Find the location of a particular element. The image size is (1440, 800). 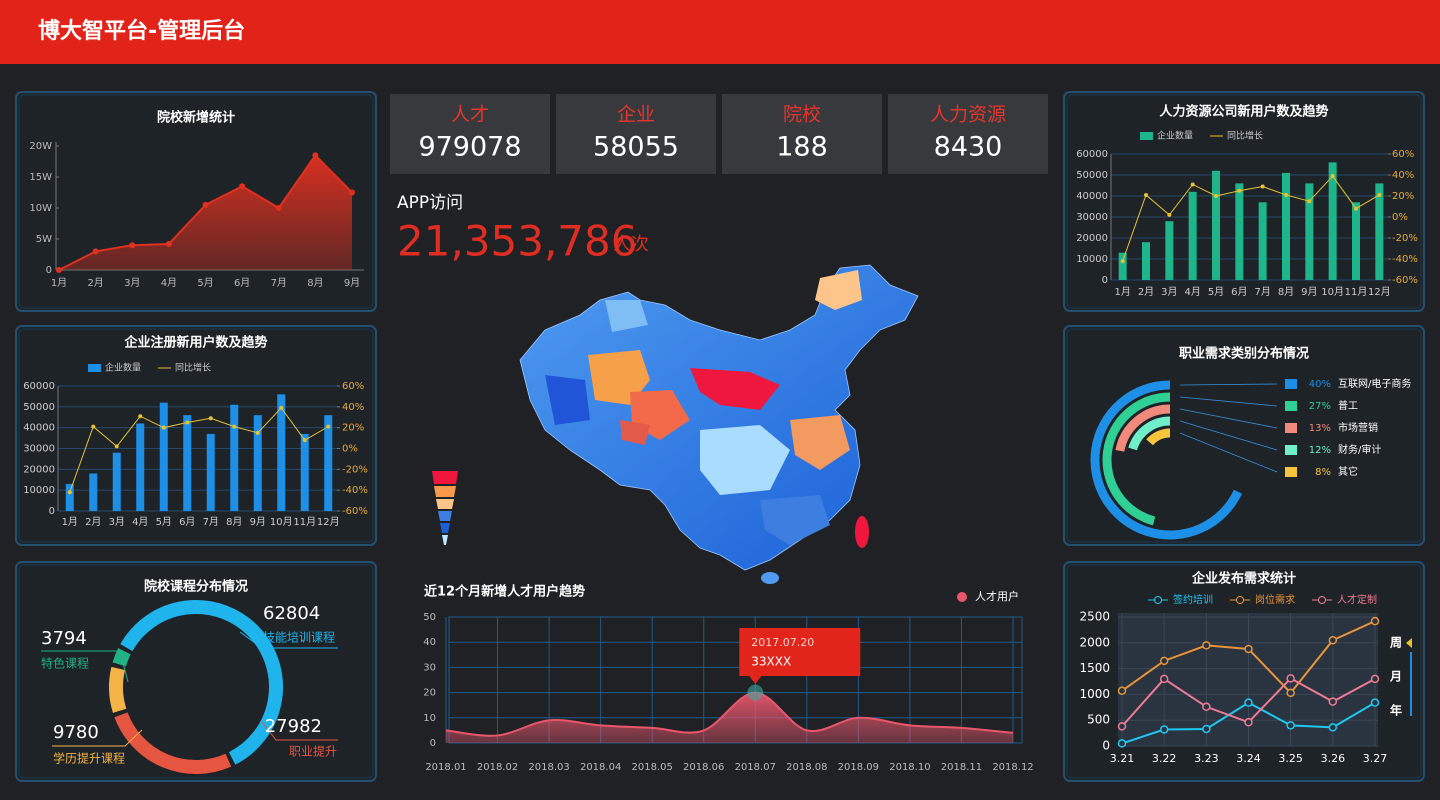

app-title: APP访问 is located at coordinates (430, 203).